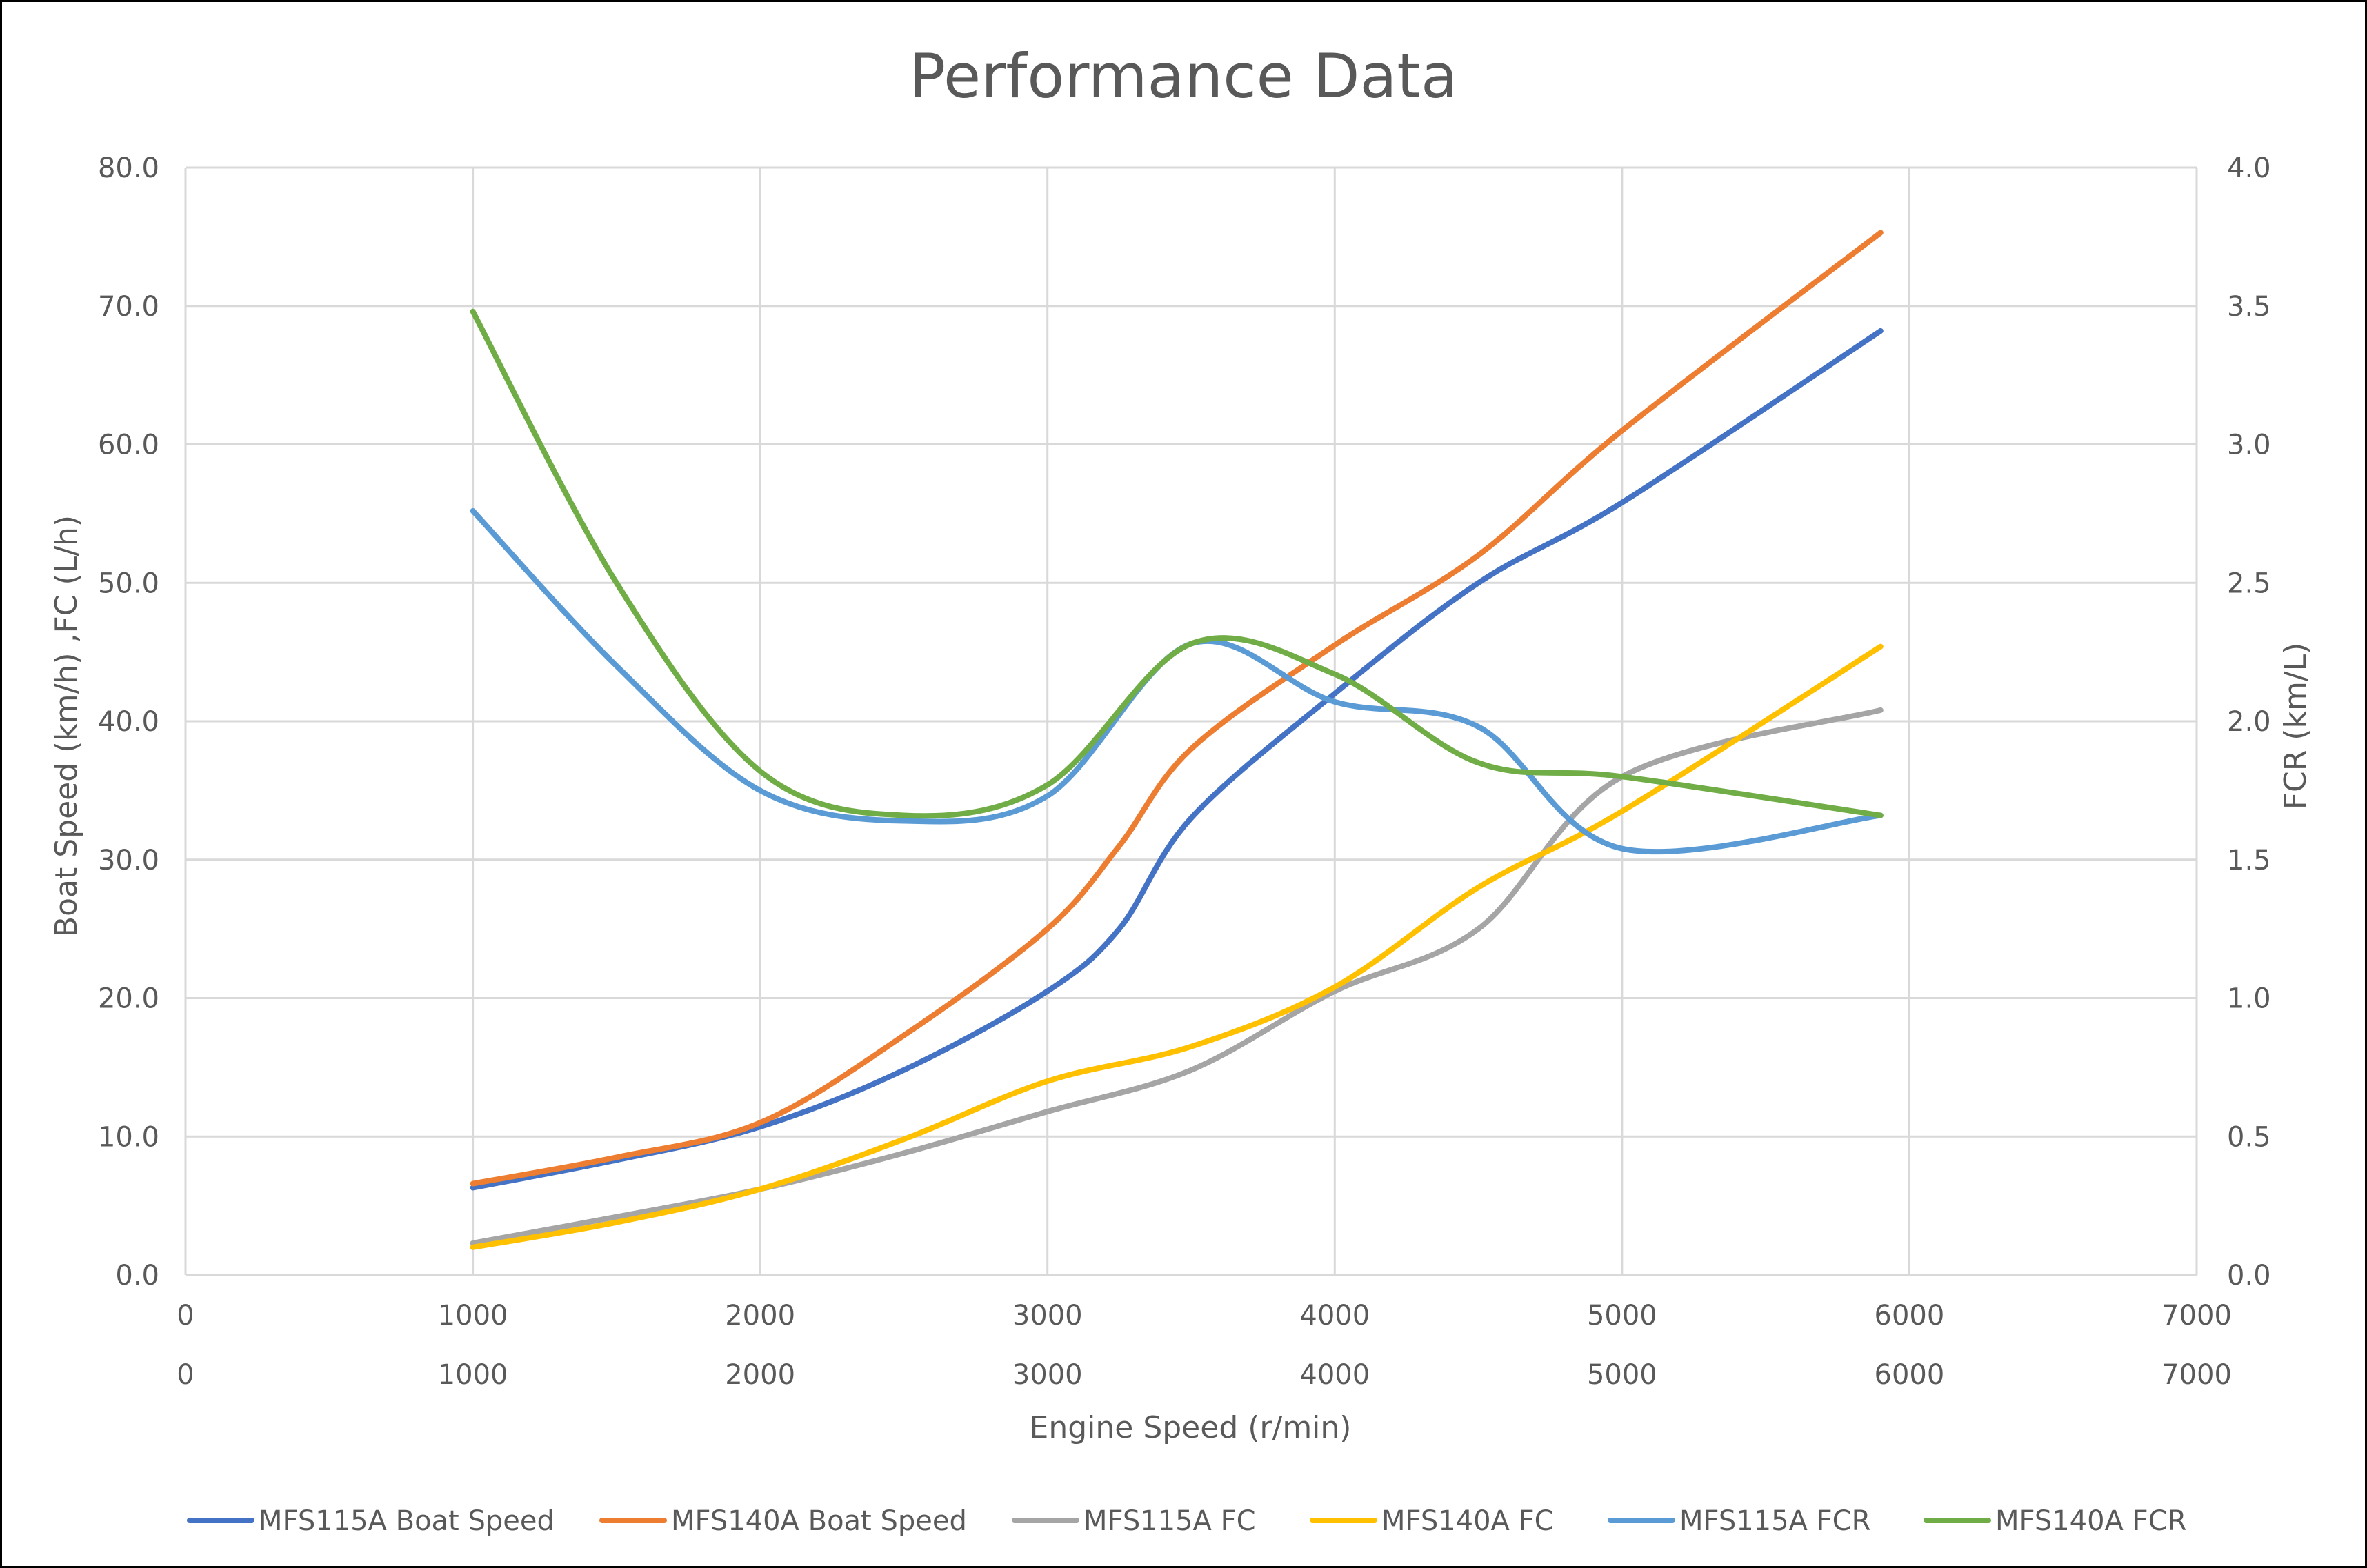  What do you see at coordinates (1910, 1375) in the screenshot?
I see `x-tick-label-secondary: 6000` at bounding box center [1910, 1375].